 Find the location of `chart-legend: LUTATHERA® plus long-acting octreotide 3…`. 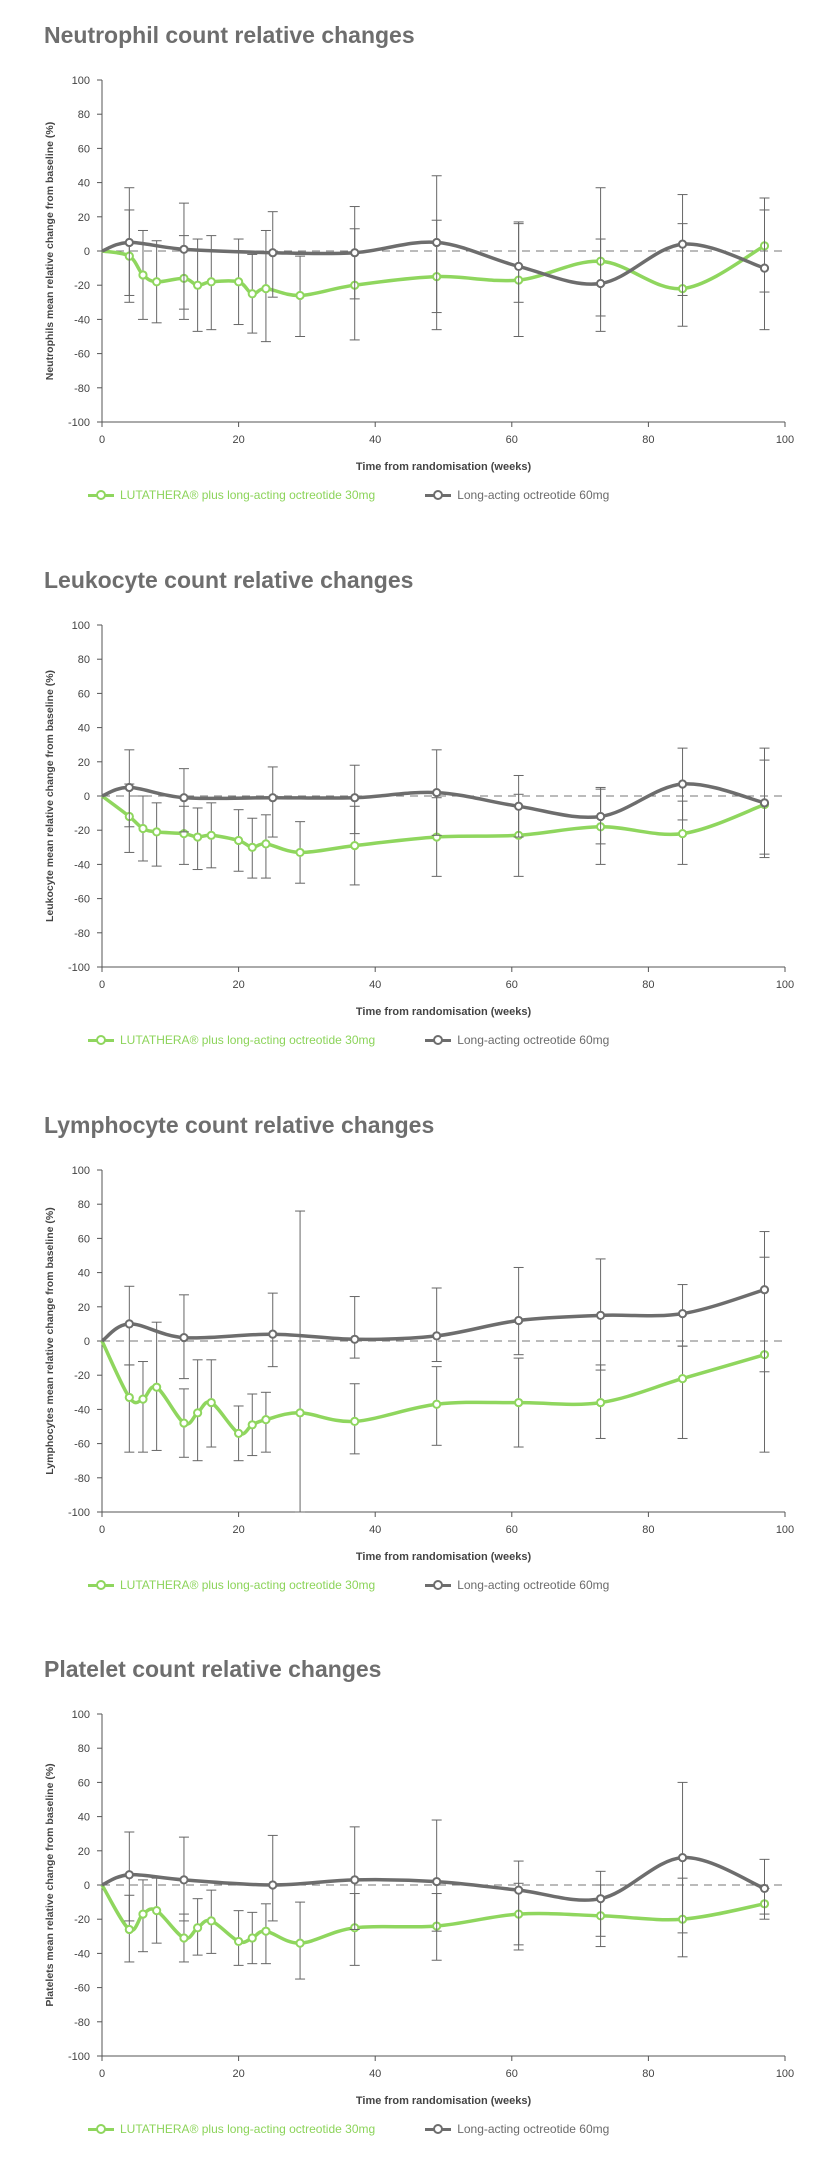

chart-legend: LUTATHERA® plus long-acting octreotide 3… is located at coordinates (373, 2129).